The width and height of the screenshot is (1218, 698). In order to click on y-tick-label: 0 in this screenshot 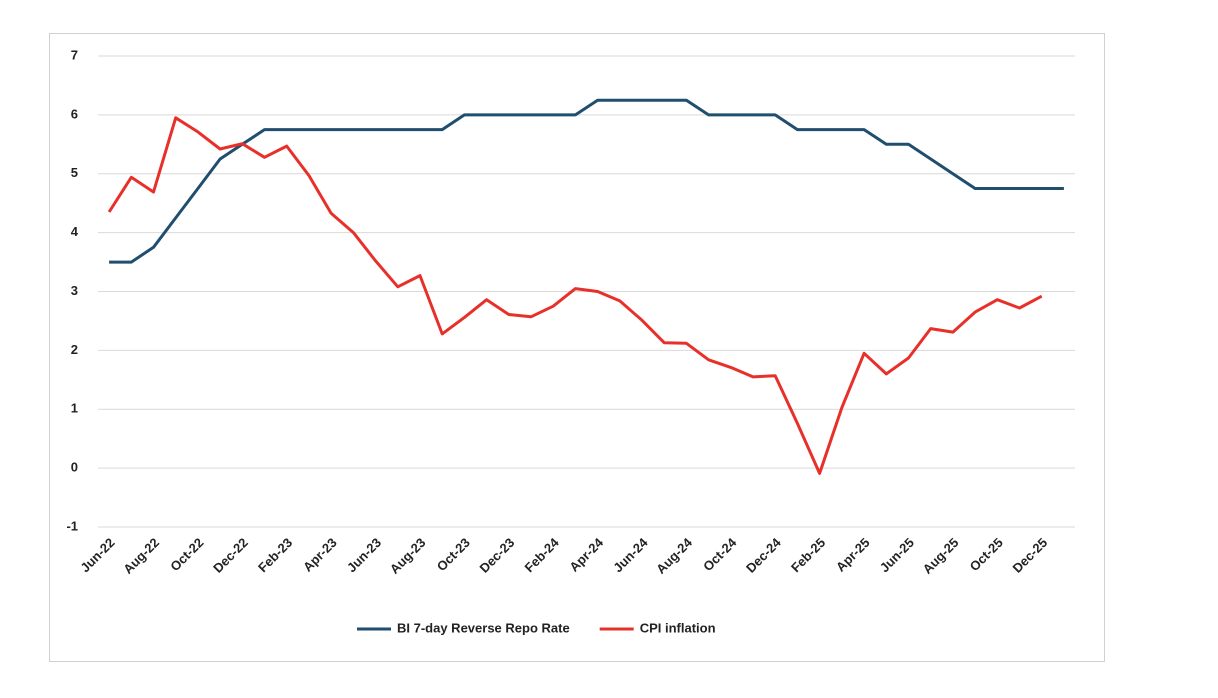, I will do `click(74, 467)`.